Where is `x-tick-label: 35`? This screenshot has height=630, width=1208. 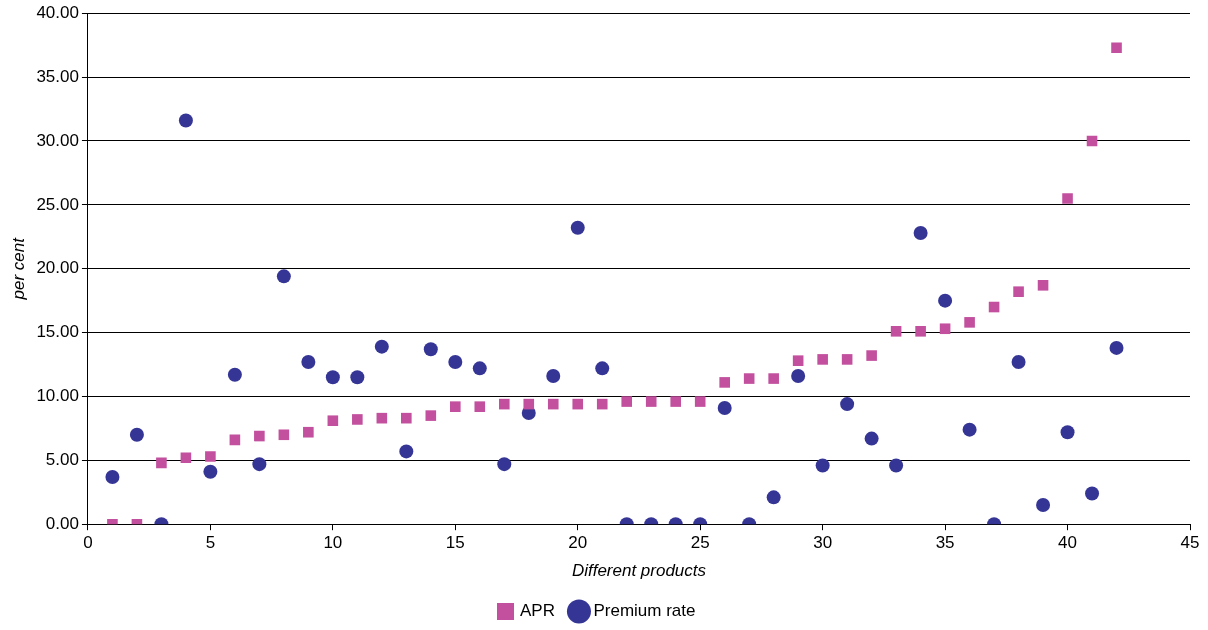 x-tick-label: 35 is located at coordinates (945, 543).